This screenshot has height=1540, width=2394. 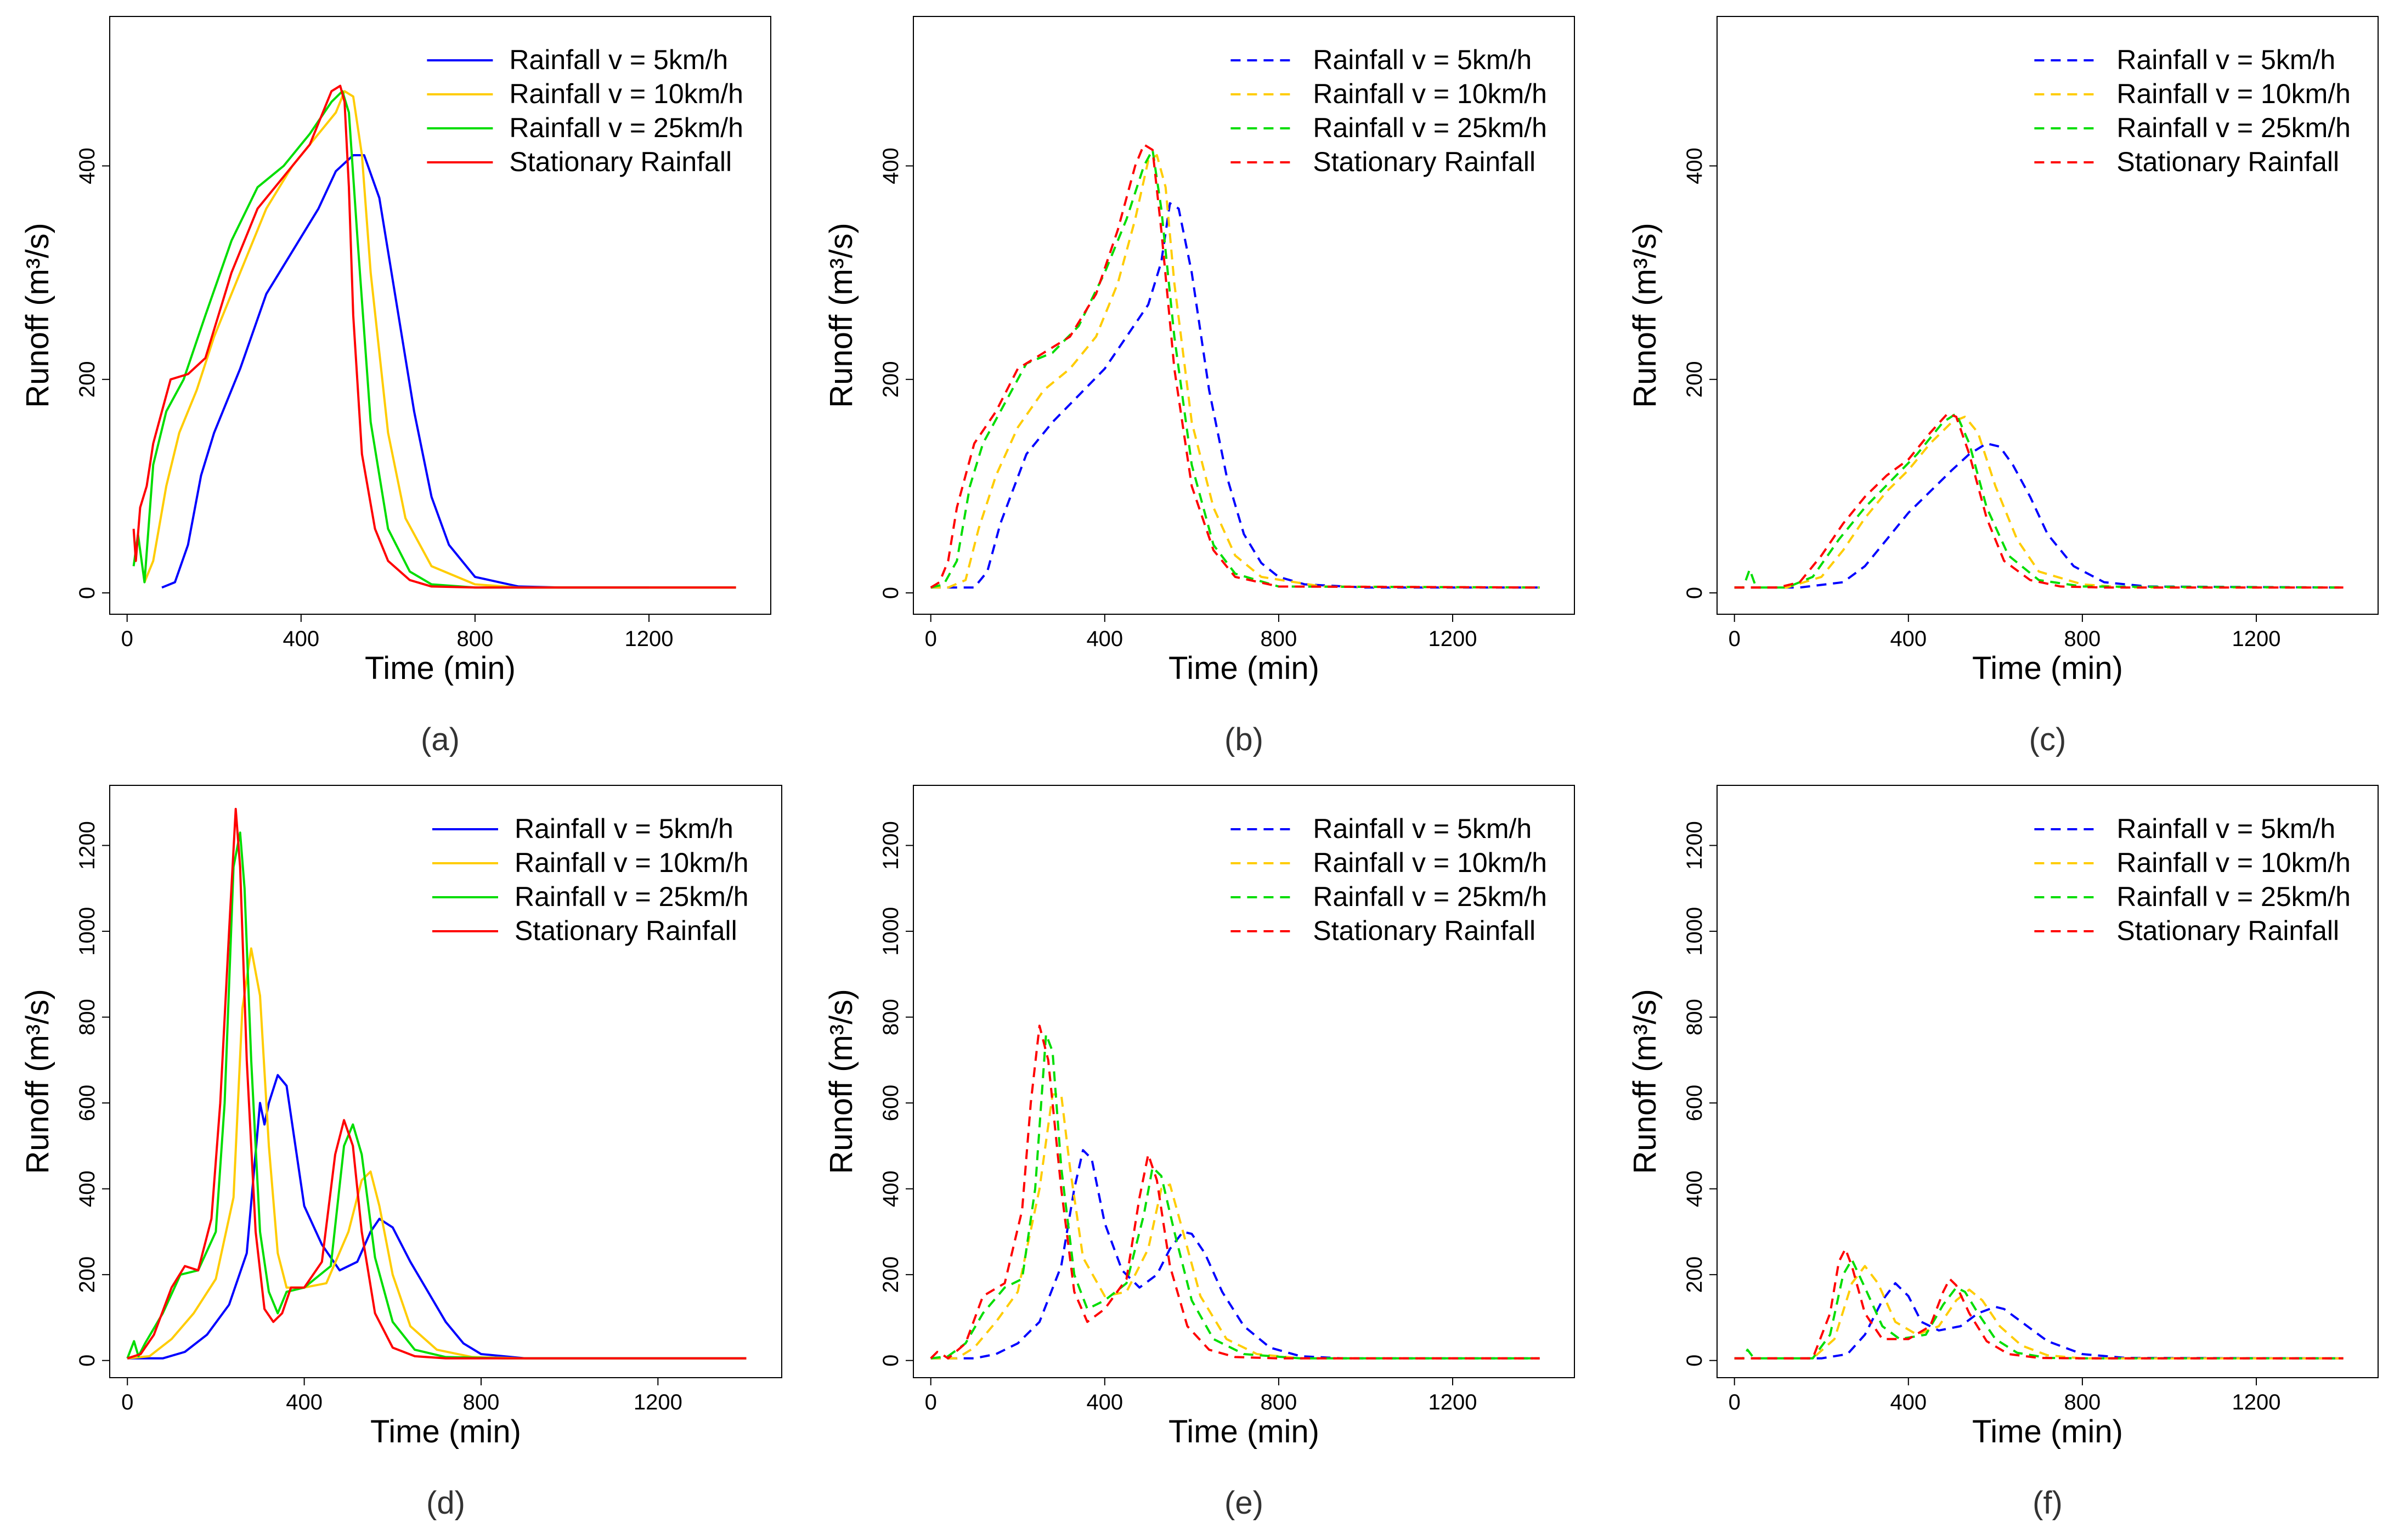 What do you see at coordinates (1243, 739) in the screenshot?
I see `panel-label: (b)` at bounding box center [1243, 739].